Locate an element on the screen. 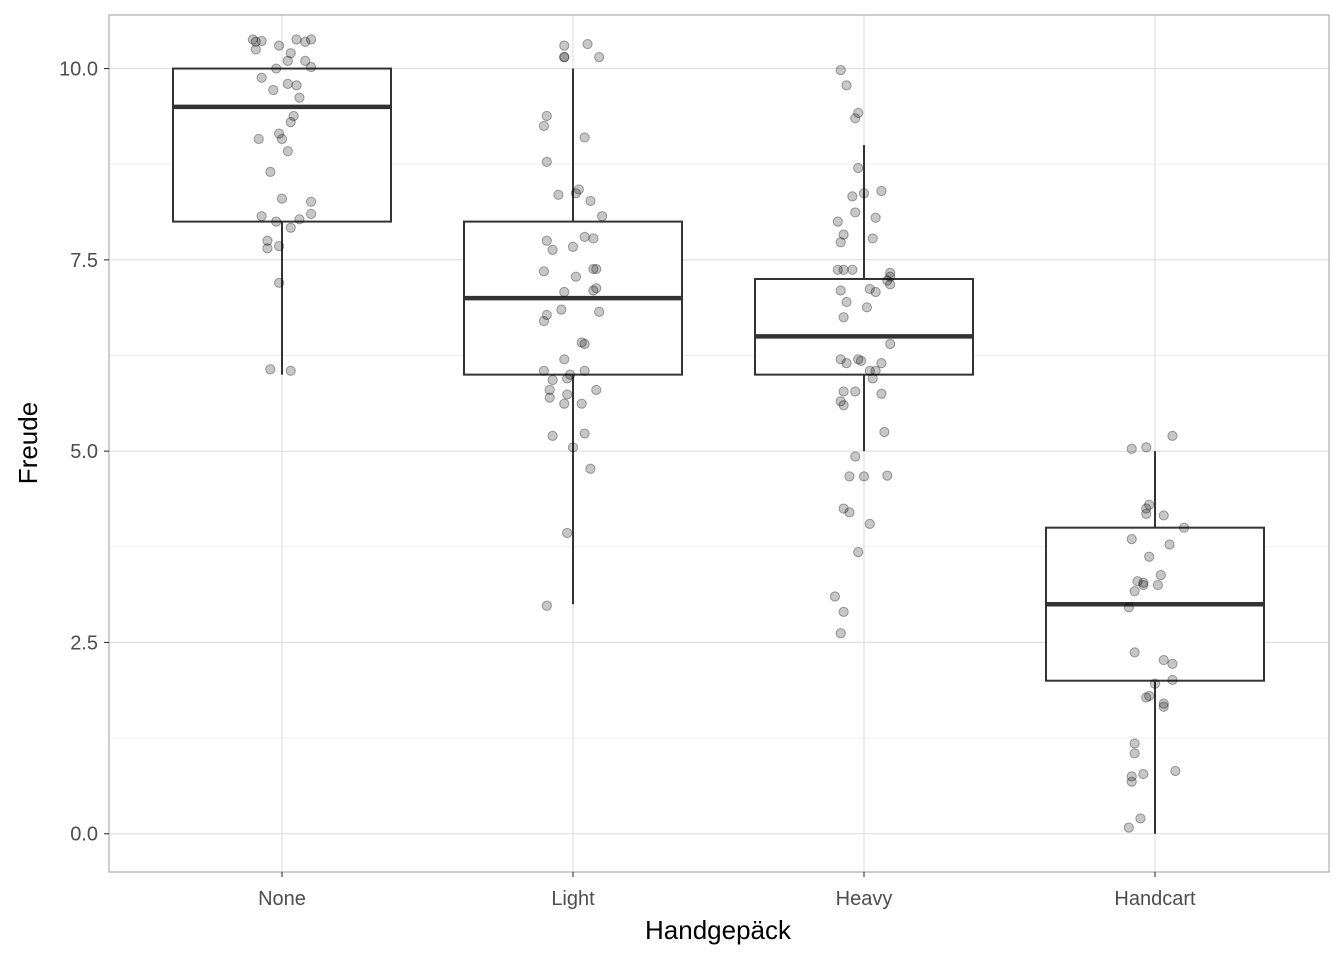 The height and width of the screenshot is (960, 1344). x-tick-label: Handcart is located at coordinates (1155, 899).